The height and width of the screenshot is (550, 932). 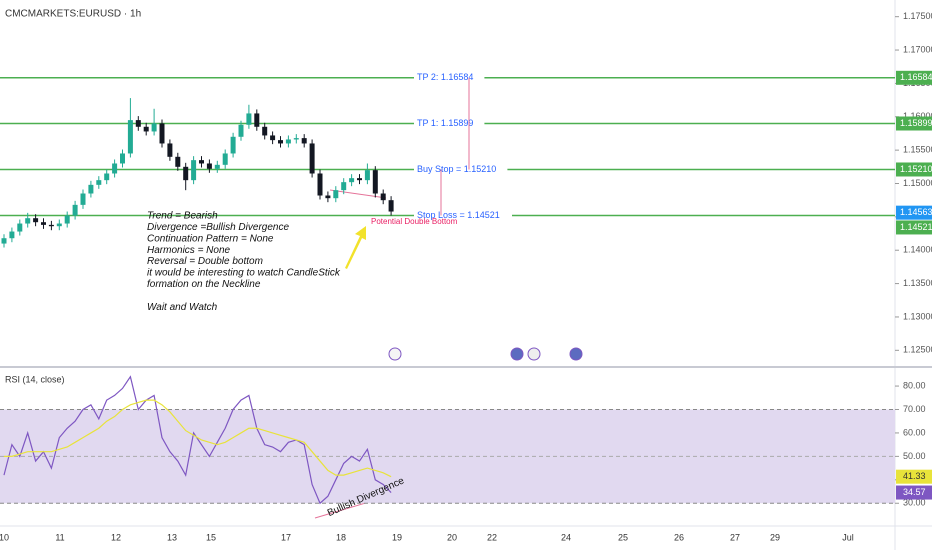 I want to click on x-tick-label: 13, so click(x=172, y=537).